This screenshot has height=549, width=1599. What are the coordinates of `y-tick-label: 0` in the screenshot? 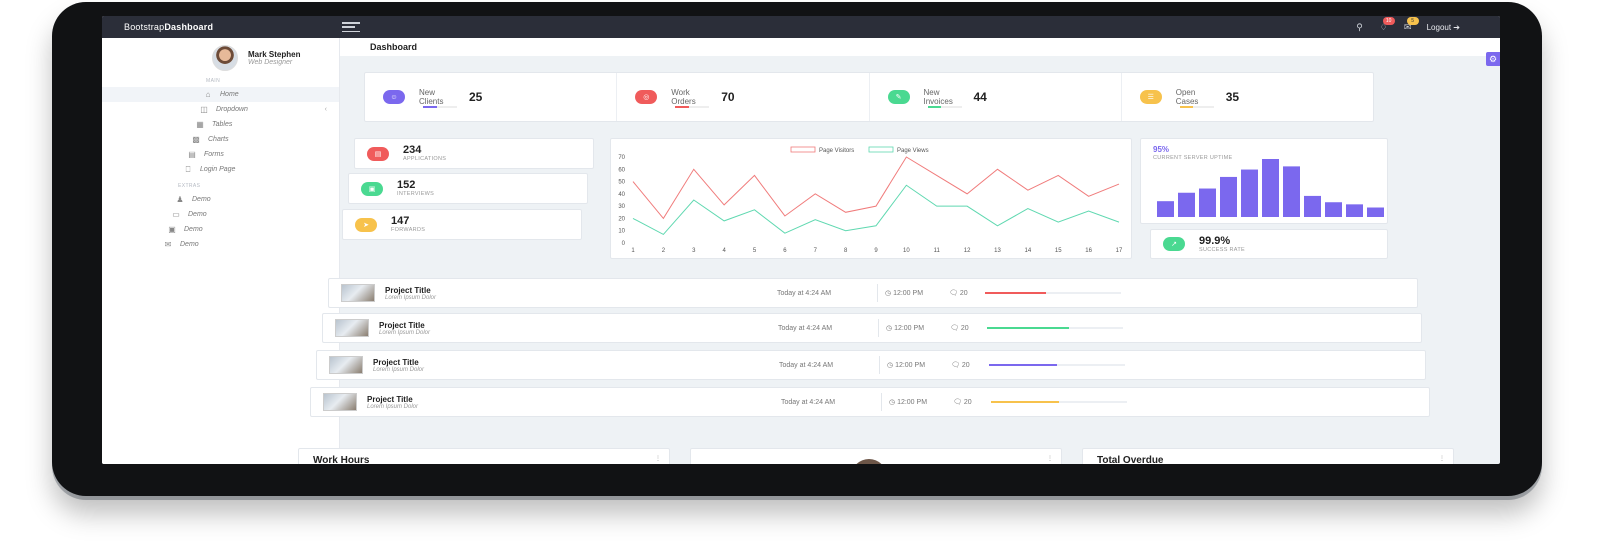 It's located at (624, 244).